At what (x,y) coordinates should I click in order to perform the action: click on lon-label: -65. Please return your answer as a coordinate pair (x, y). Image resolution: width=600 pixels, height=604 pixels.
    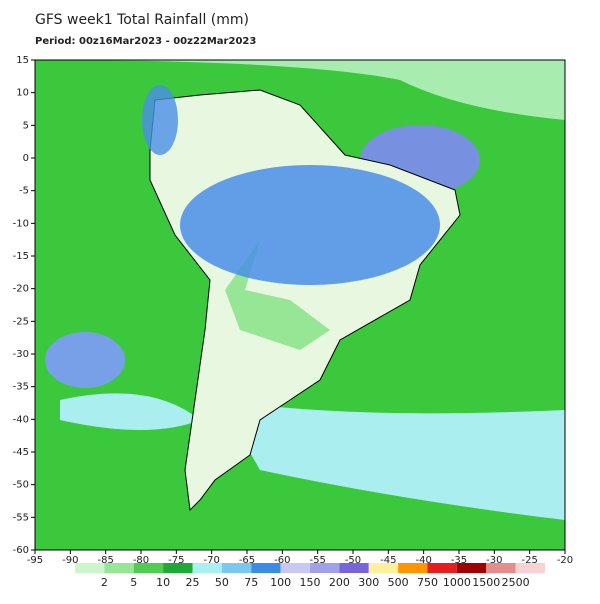
    Looking at the image, I should click on (247, 560).